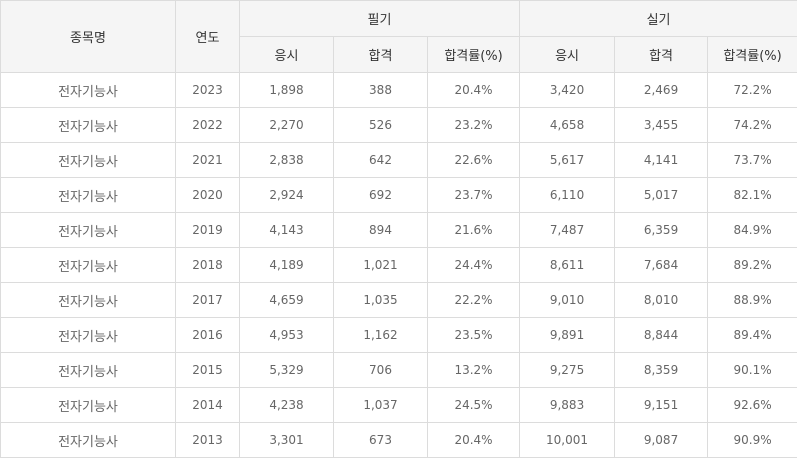 Image resolution: width=797 pixels, height=461 pixels. Describe the element at coordinates (88, 36) in the screenshot. I see `header-name: 종목명` at that location.